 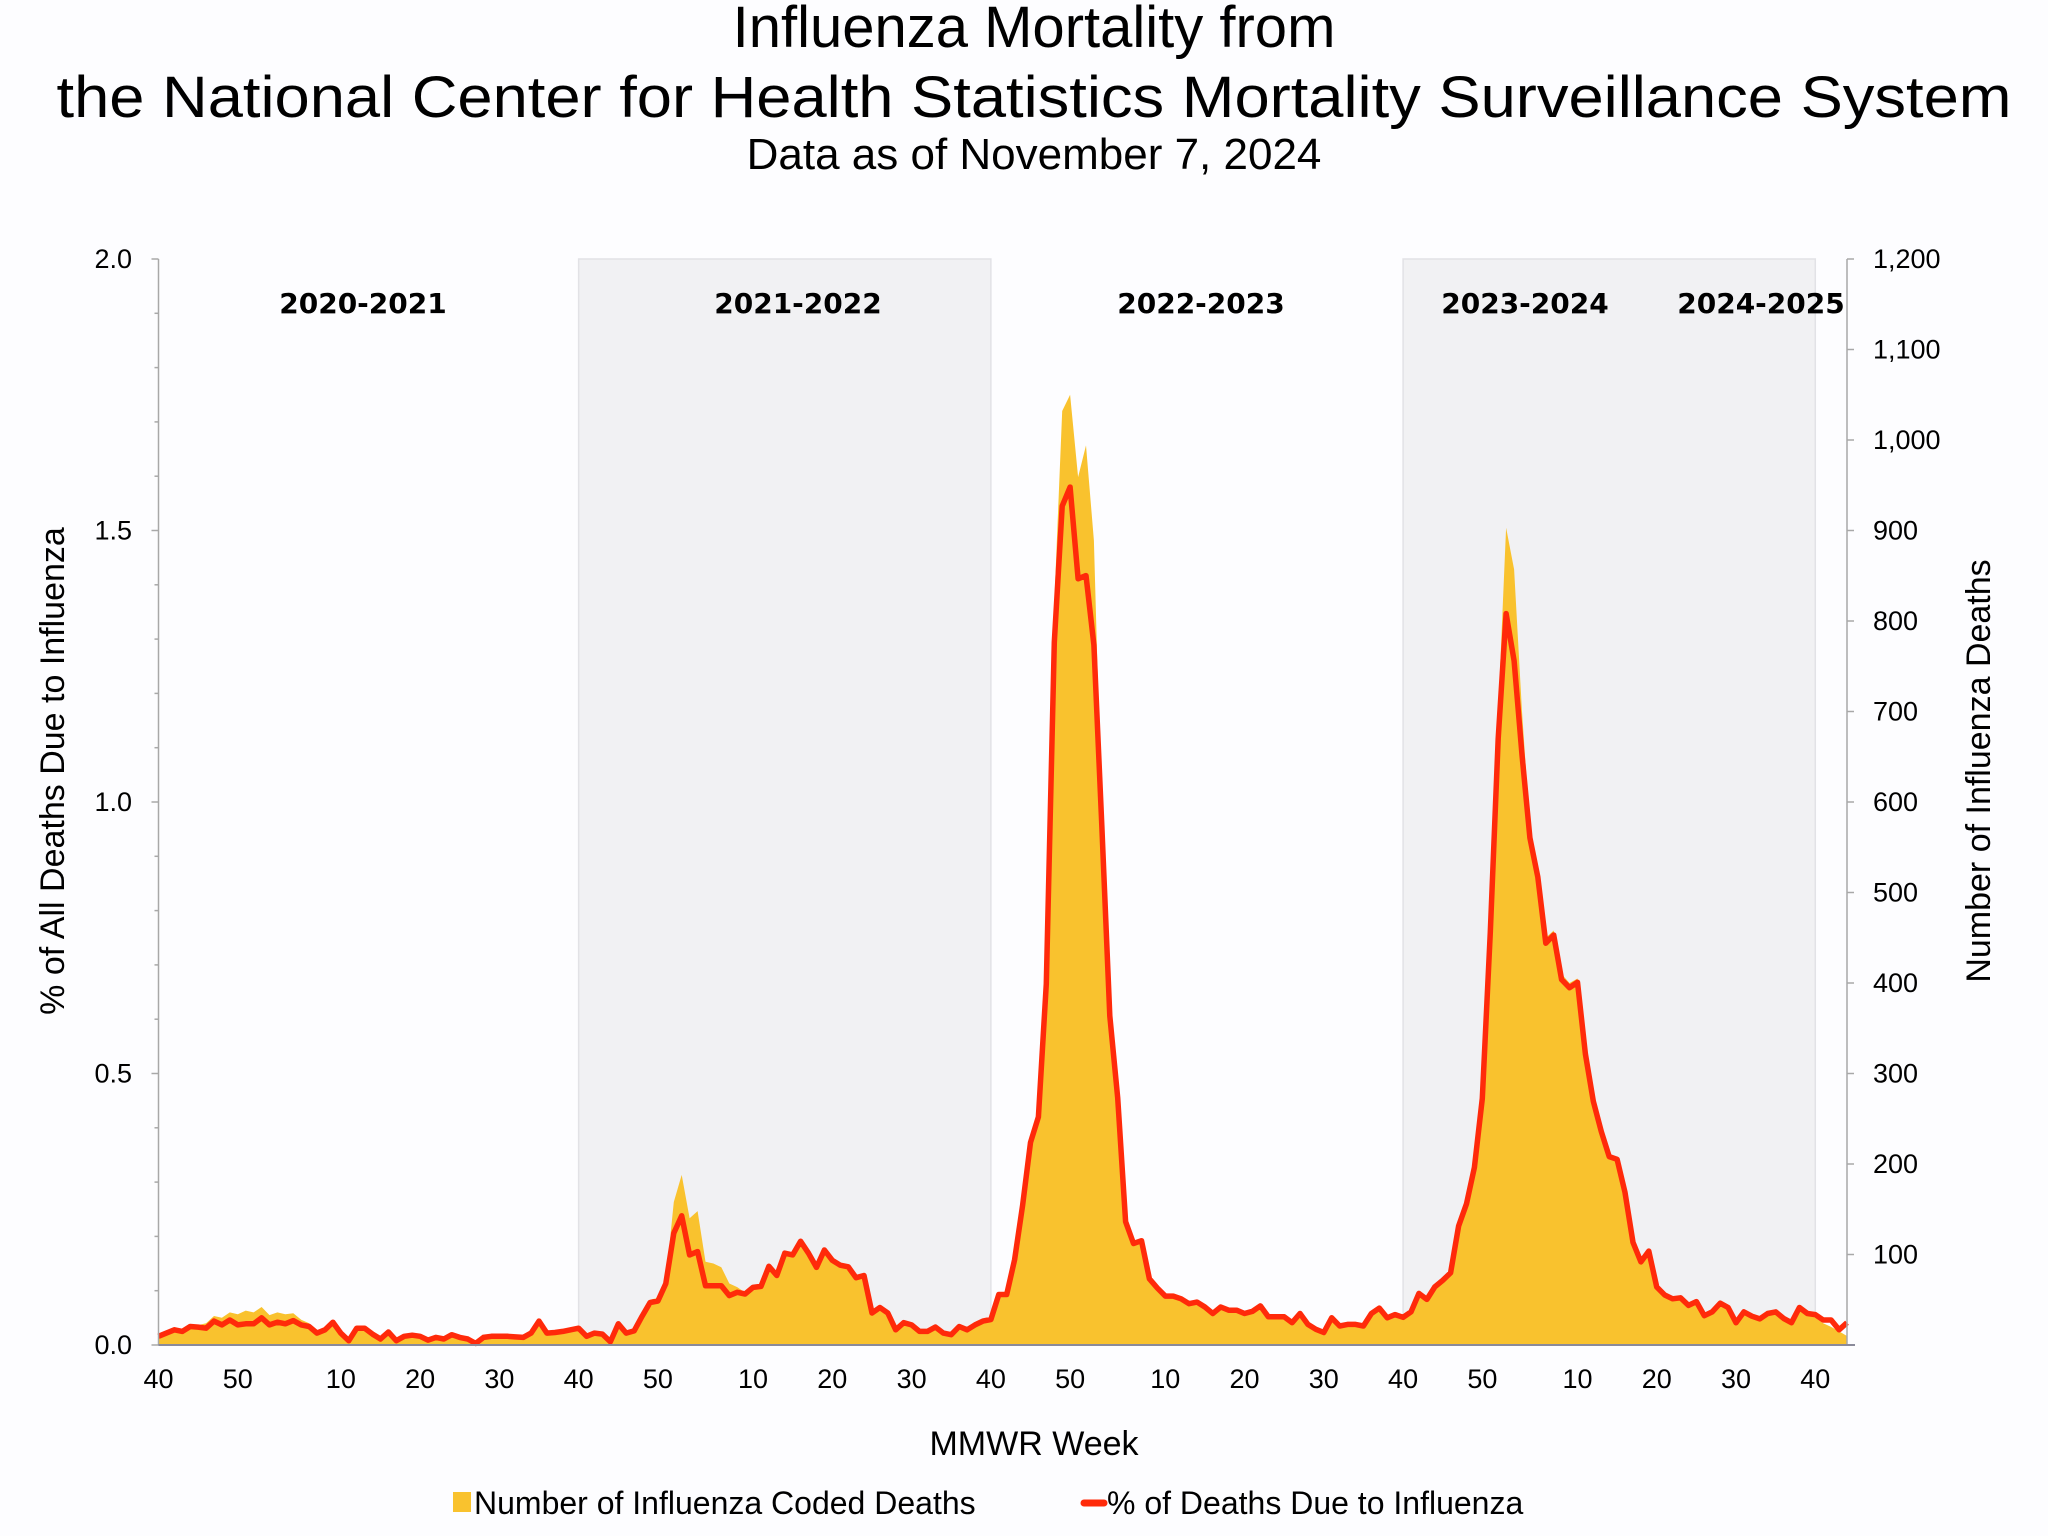 What do you see at coordinates (1315, 1503) in the screenshot?
I see `legend-label-percent: % of Deaths Due to Influenza` at bounding box center [1315, 1503].